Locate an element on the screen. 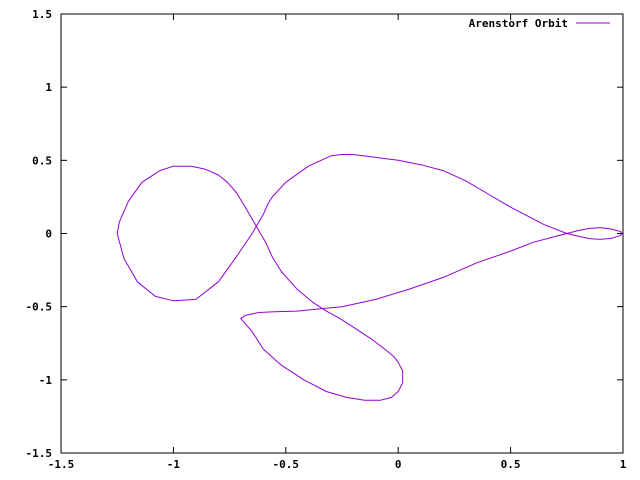 The height and width of the screenshot is (480, 640). x-tick-label: 0 is located at coordinates (398, 464).